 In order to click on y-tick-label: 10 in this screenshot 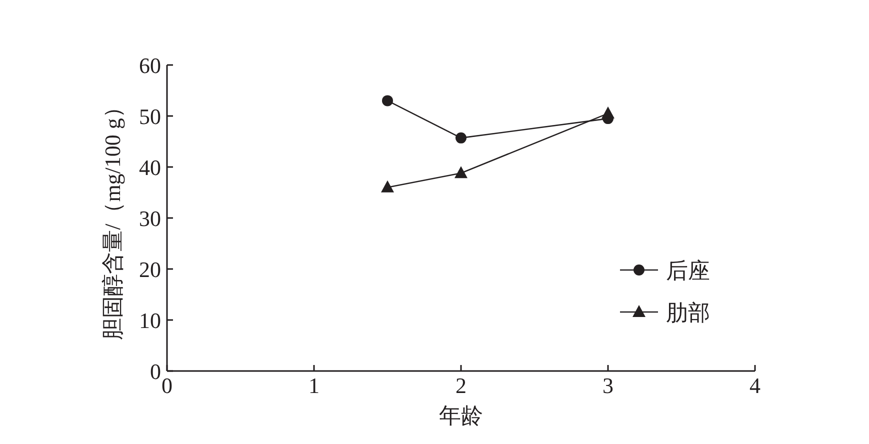, I will do `click(150, 320)`.